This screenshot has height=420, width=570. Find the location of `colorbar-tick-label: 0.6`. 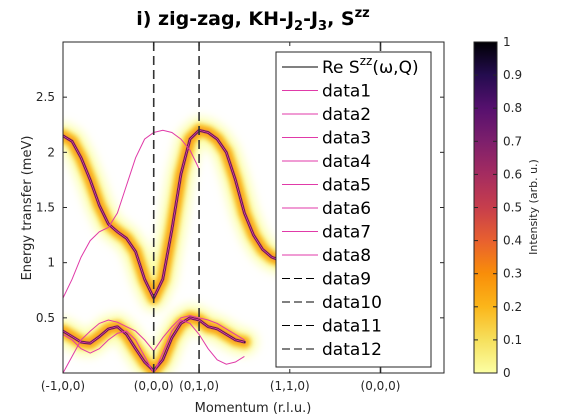

colorbar-tick-label: 0.6 is located at coordinates (512, 174).